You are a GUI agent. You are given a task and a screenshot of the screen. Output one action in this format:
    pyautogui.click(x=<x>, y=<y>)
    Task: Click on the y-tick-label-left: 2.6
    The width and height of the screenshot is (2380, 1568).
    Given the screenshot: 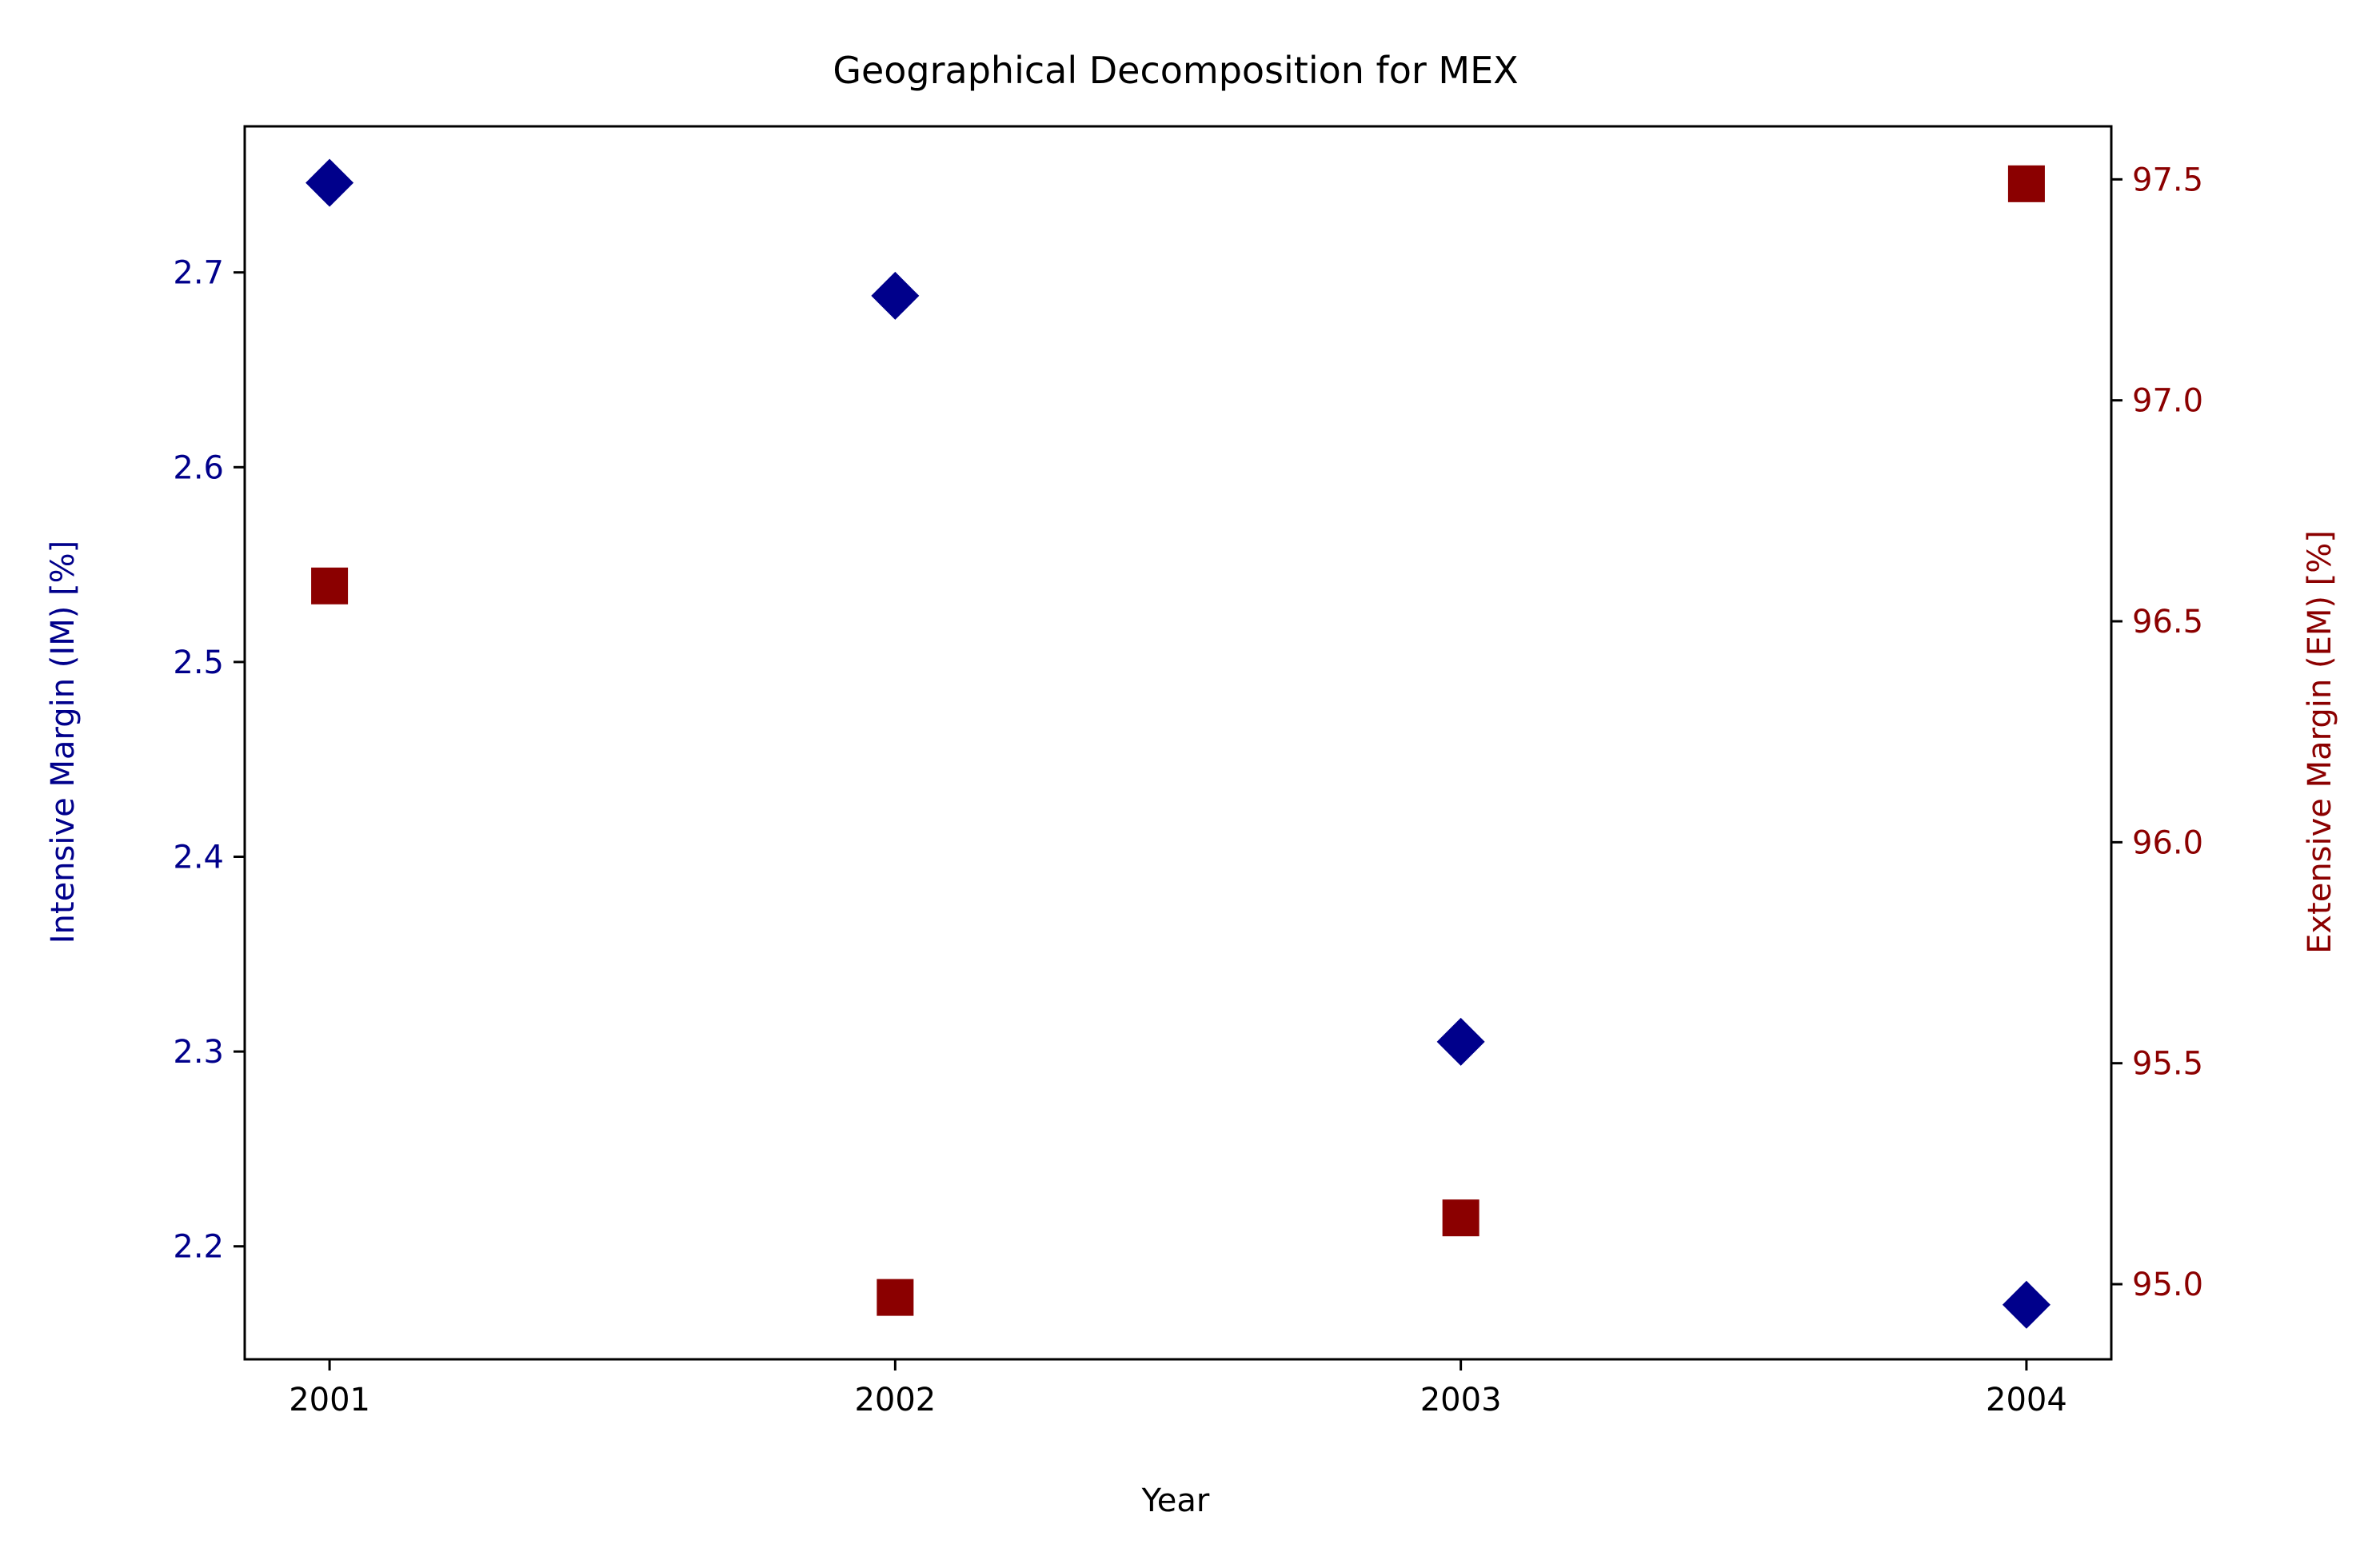 What is the action you would take?
    pyautogui.click(x=198, y=467)
    